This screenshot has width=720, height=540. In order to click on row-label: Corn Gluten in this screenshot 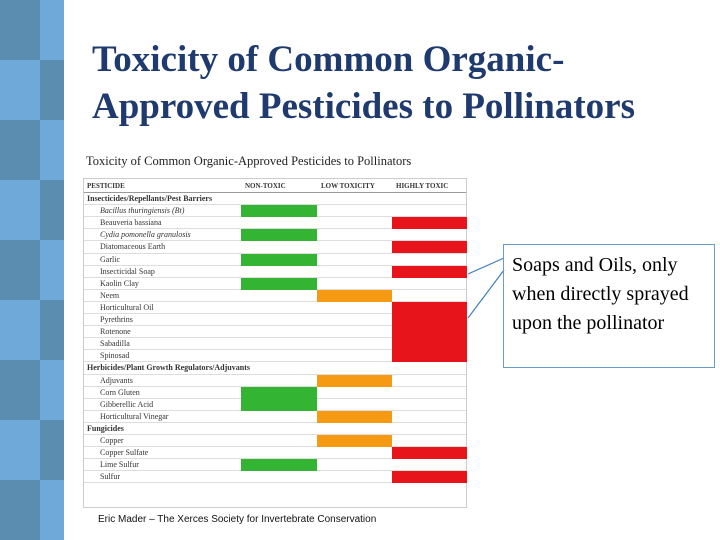, I will do `click(120, 392)`.